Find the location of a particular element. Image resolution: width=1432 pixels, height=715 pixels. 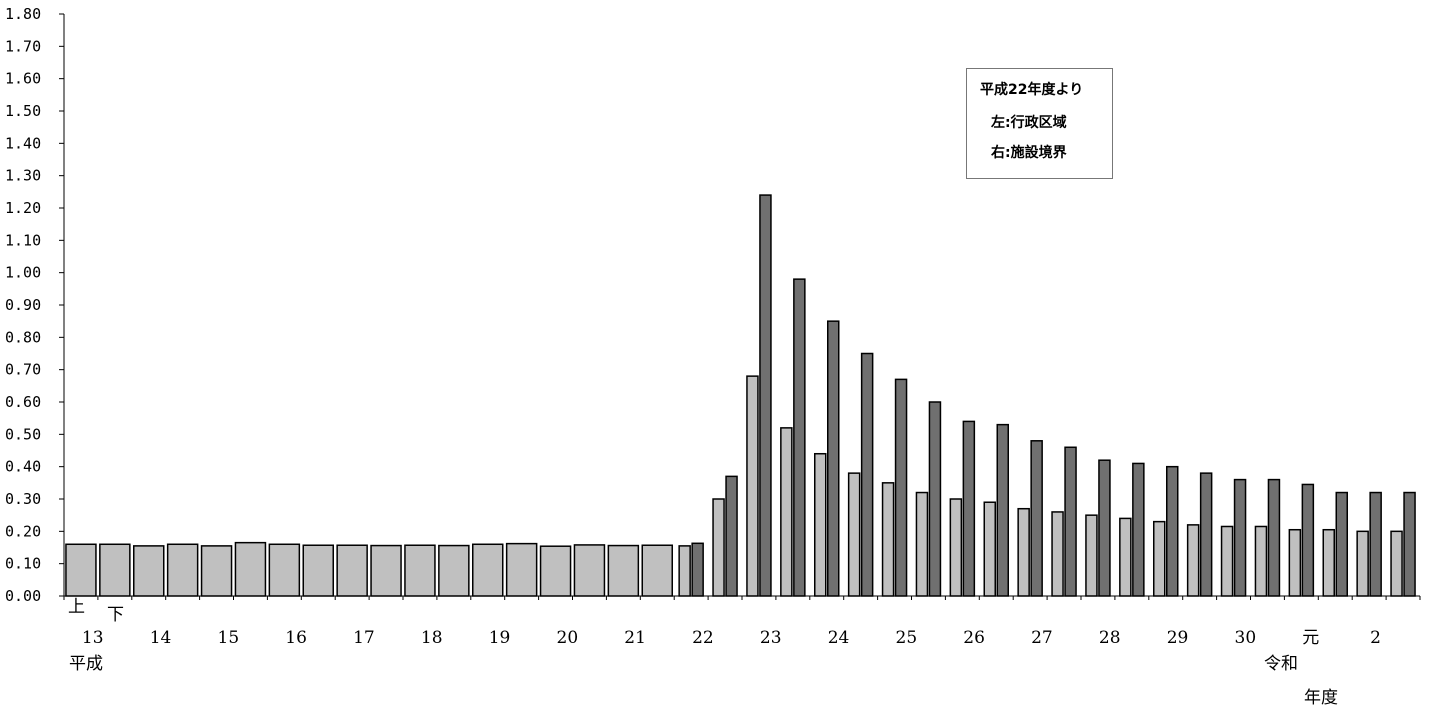

y-tick-label: 0.50 is located at coordinates (23, 434).